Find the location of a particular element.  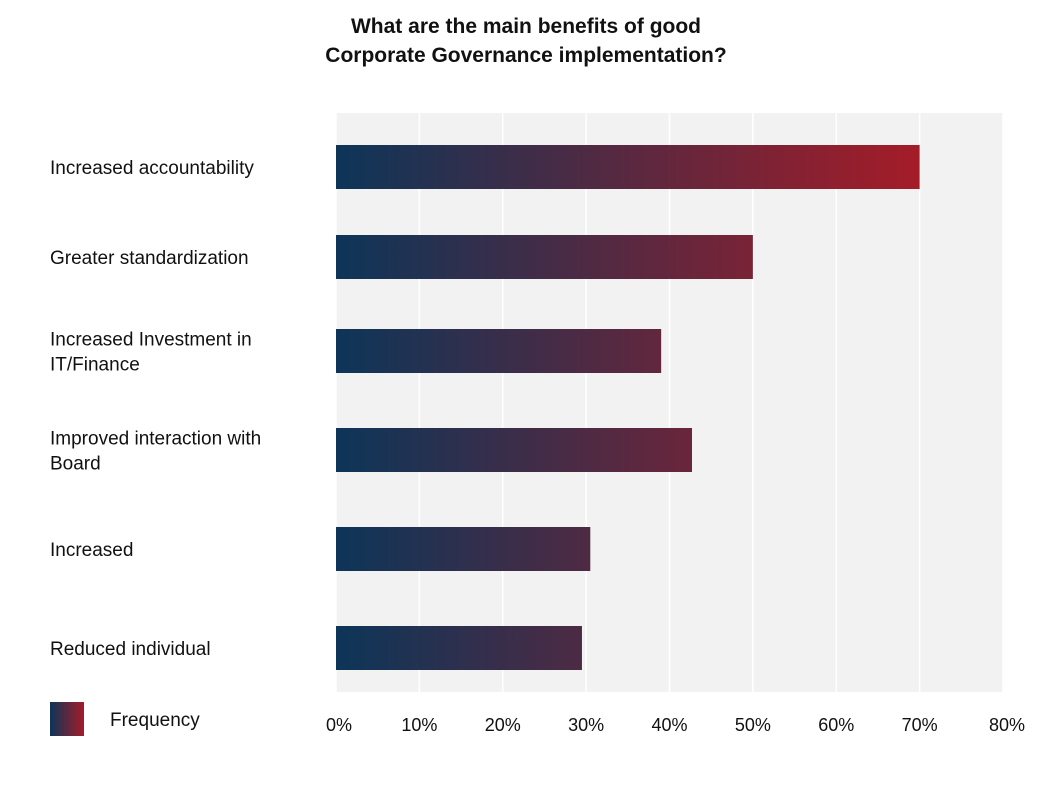

category-label: Board is located at coordinates (75, 464).